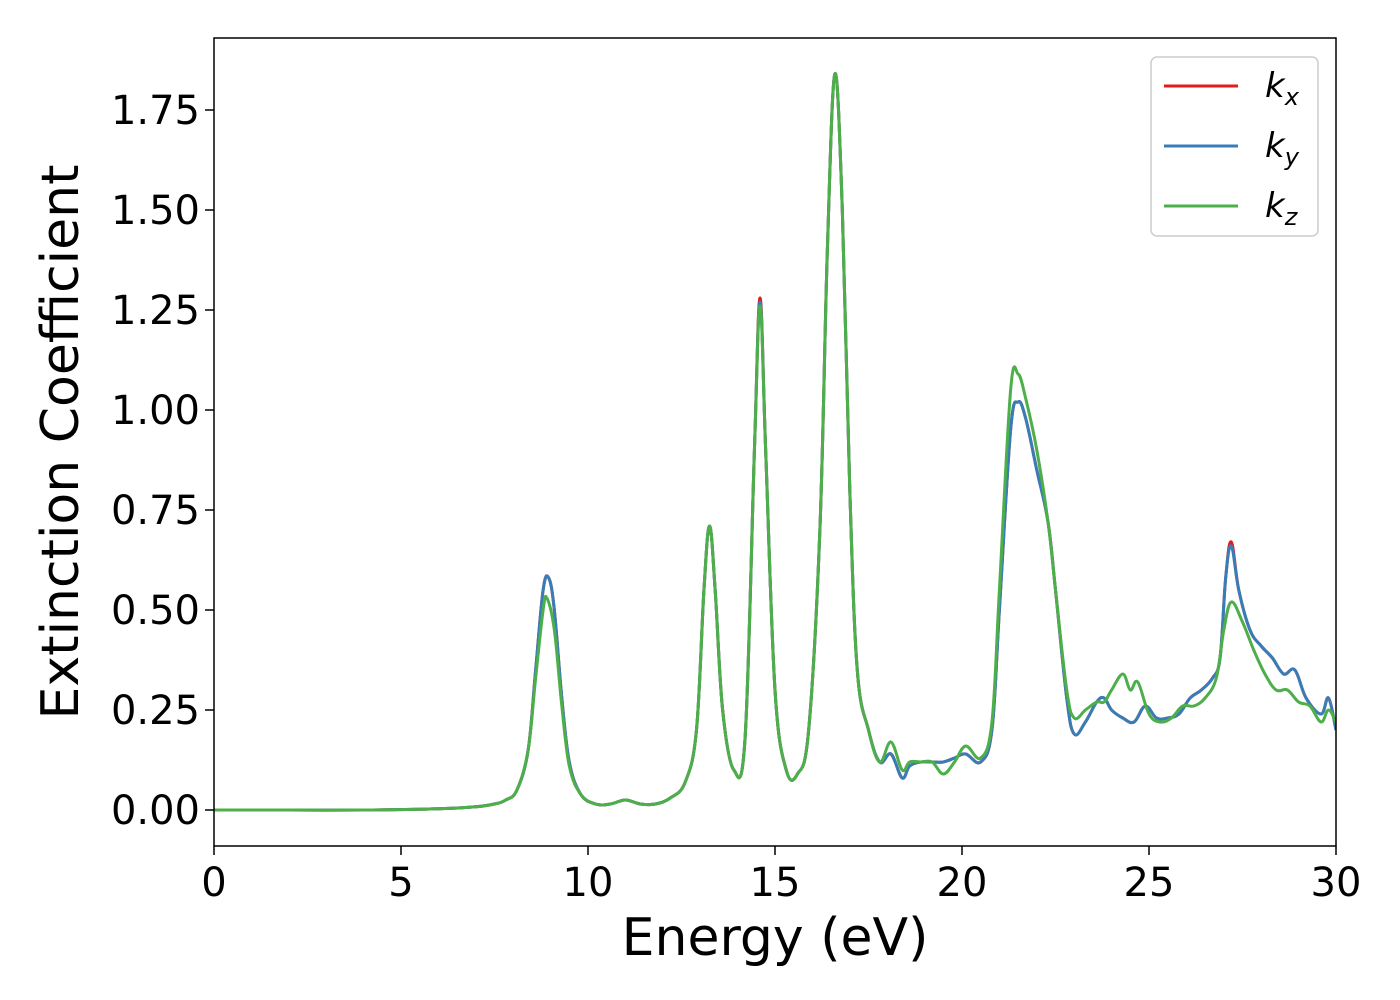  I want to click on legend-entry-x: kx, so click(1232, 88).